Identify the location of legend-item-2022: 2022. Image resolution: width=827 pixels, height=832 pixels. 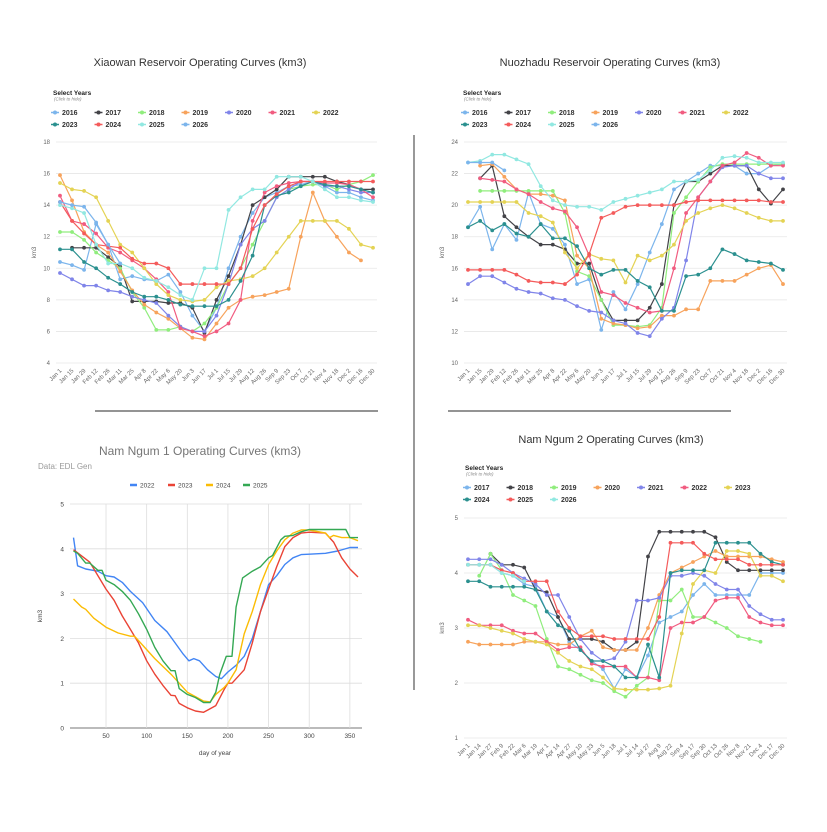
(694, 488).